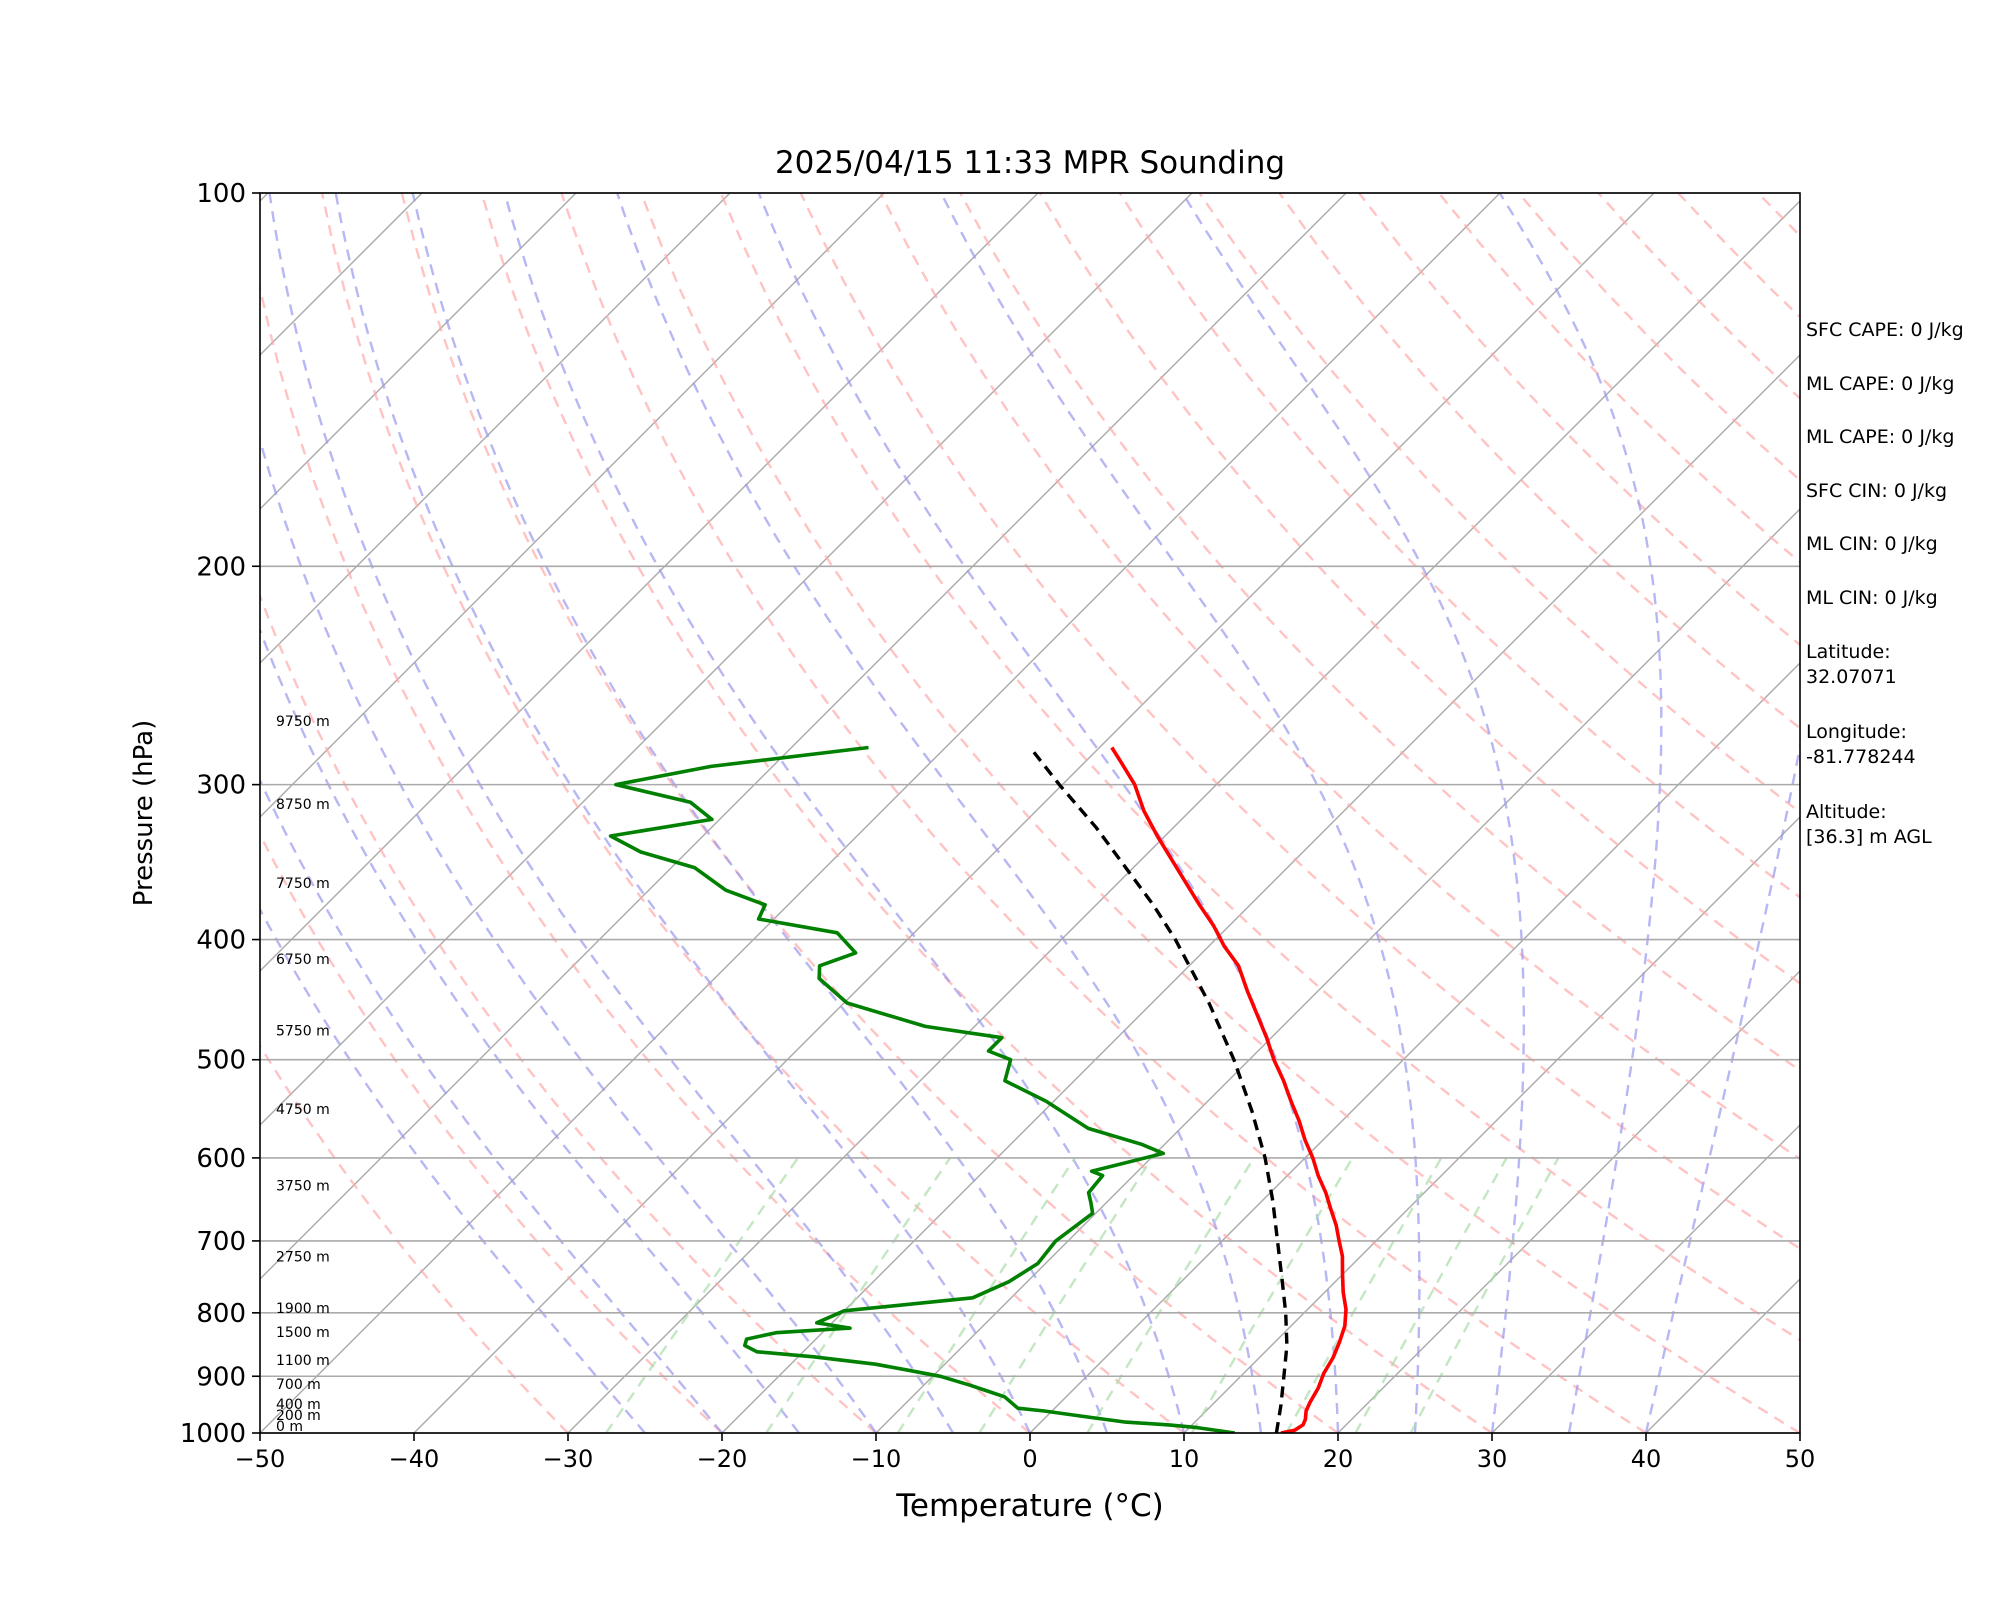 This screenshot has width=2000, height=1600. What do you see at coordinates (1646, 1459) in the screenshot?
I see `x-tick-label: 40` at bounding box center [1646, 1459].